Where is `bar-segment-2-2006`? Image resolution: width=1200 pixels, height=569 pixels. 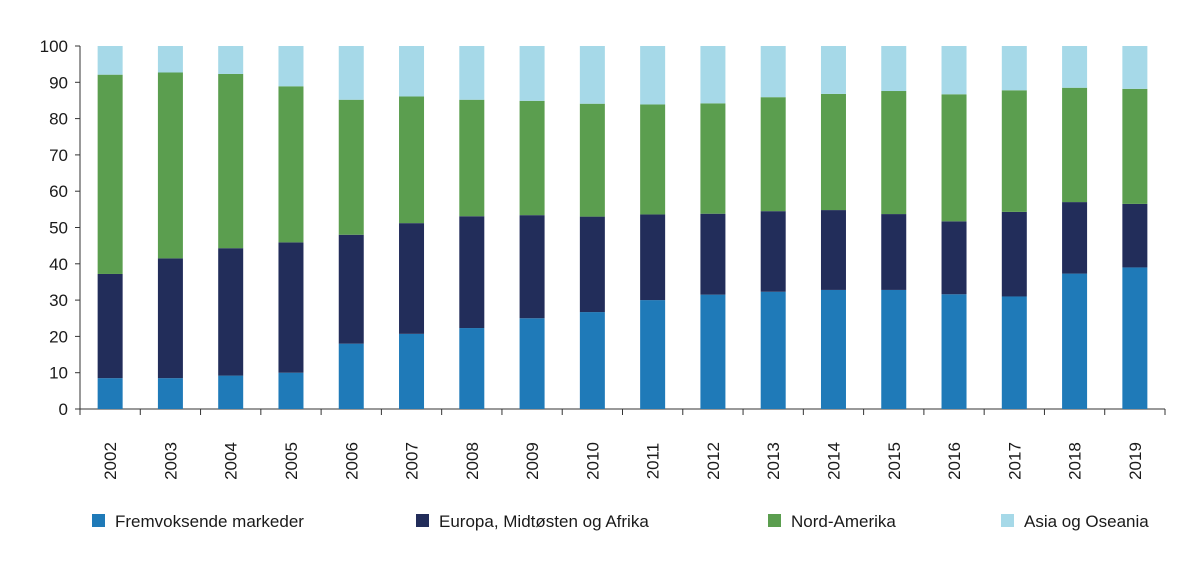 bar-segment-2-2006 is located at coordinates (351, 289).